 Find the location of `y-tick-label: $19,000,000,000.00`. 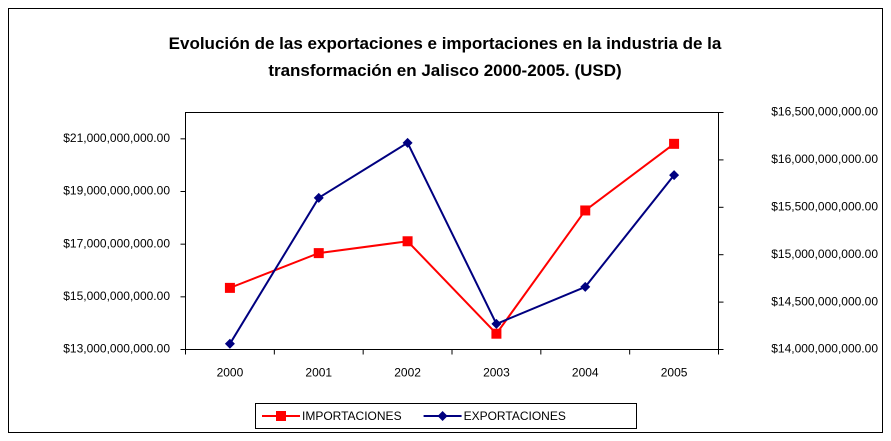

y-tick-label: $19,000,000,000.00 is located at coordinates (116, 191).